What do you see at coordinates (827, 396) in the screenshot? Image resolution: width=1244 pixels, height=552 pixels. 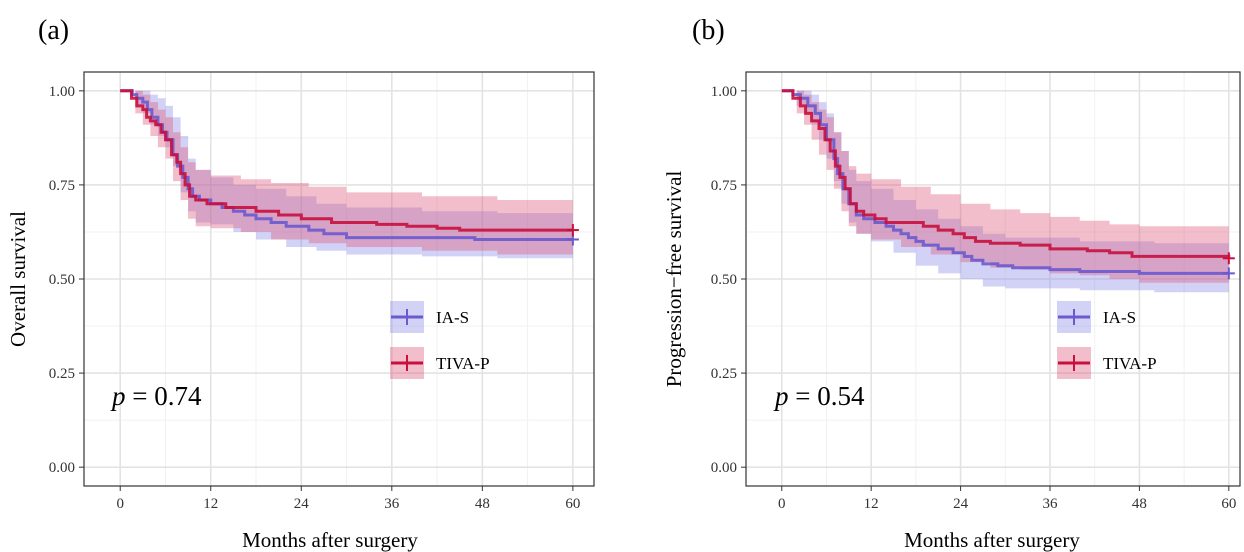 I see `p-value: = 0.54` at bounding box center [827, 396].